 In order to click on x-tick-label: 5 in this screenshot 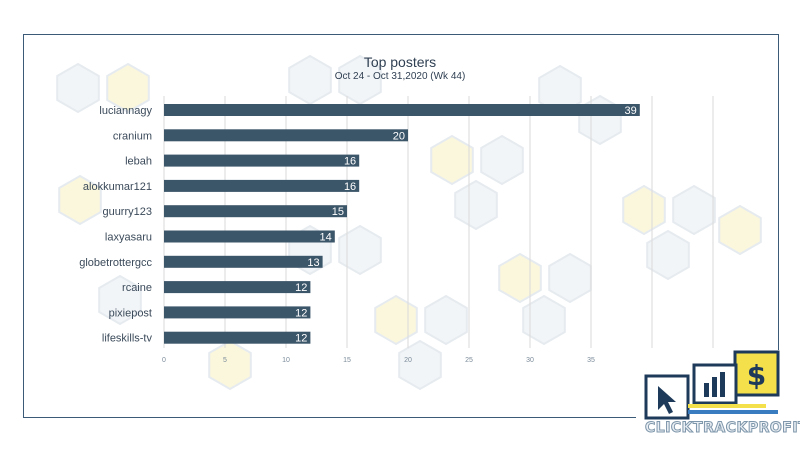, I will do `click(225, 360)`.